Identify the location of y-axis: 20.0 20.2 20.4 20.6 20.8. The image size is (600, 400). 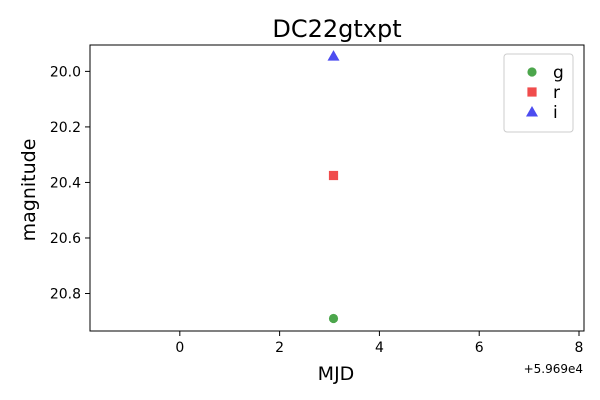
(70, 183).